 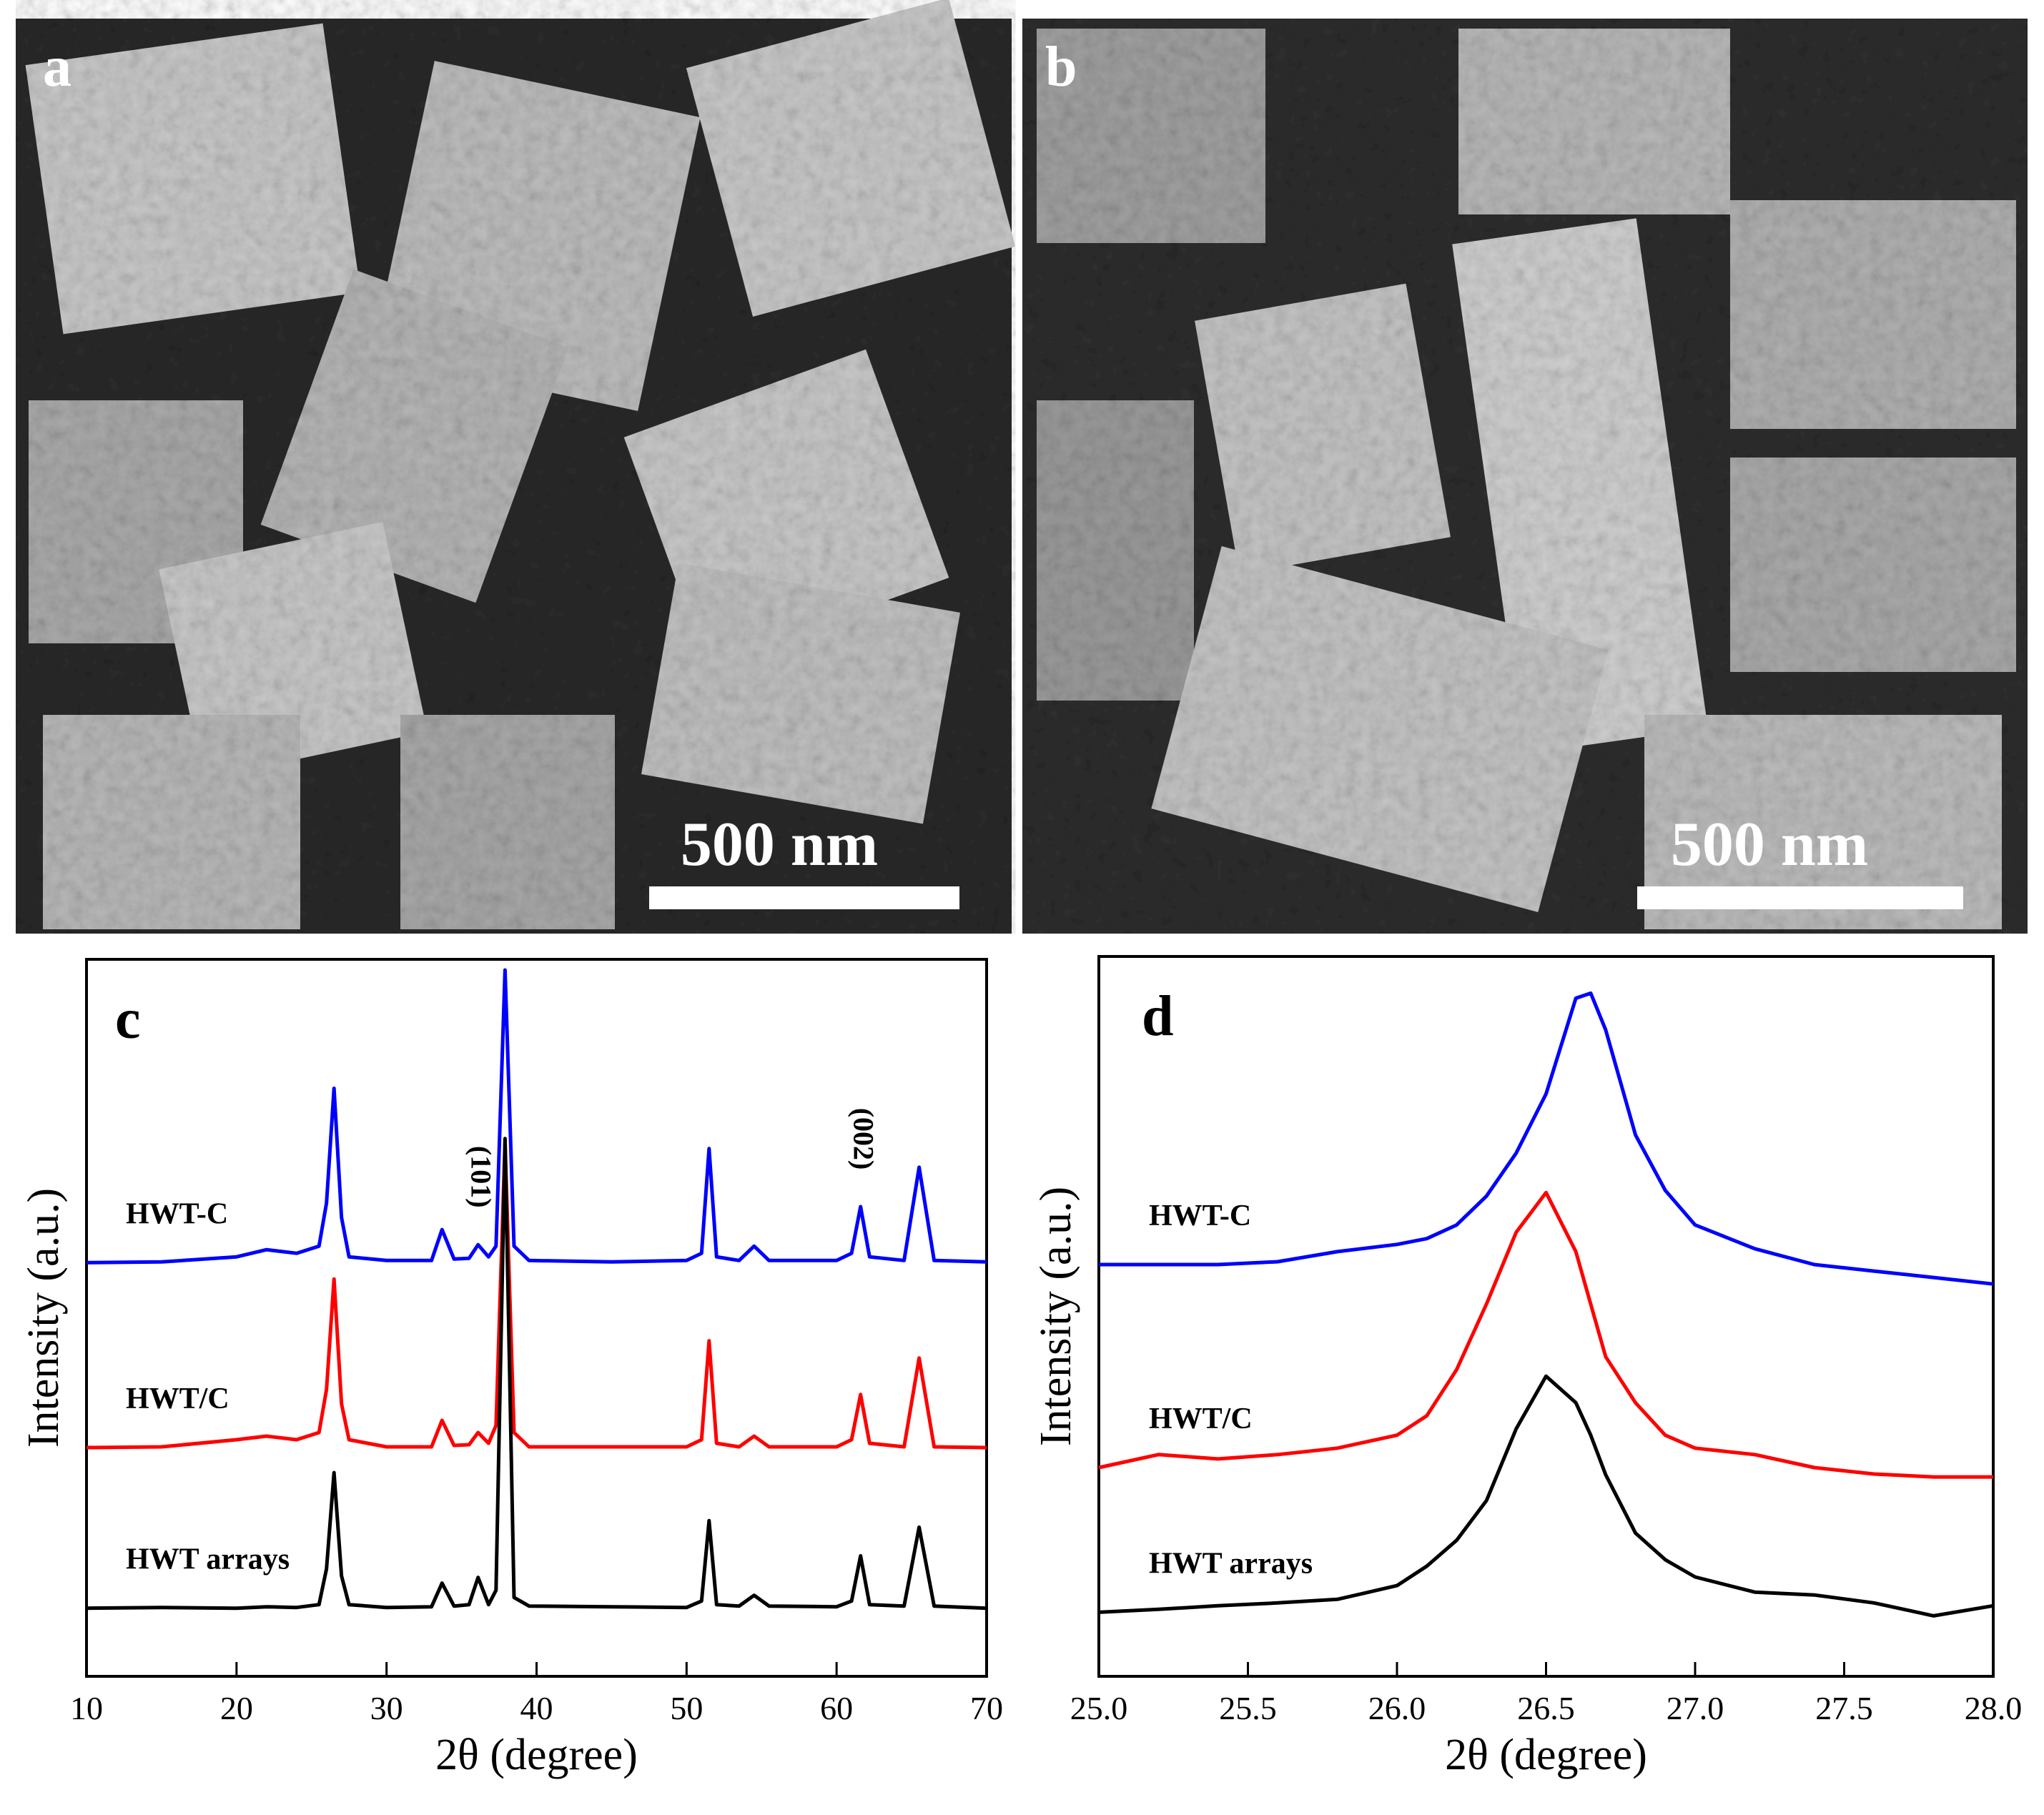 What do you see at coordinates (481, 1177) in the screenshot?
I see `peak-annotation: (101)` at bounding box center [481, 1177].